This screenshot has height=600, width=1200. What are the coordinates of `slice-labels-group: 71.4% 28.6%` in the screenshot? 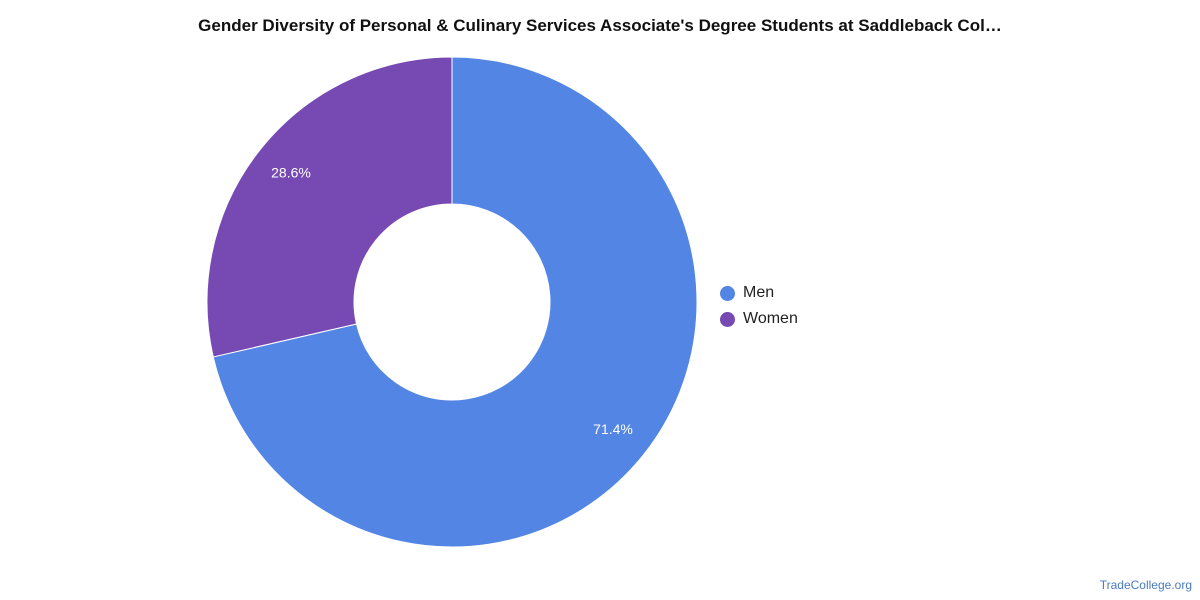 It's located at (452, 301).